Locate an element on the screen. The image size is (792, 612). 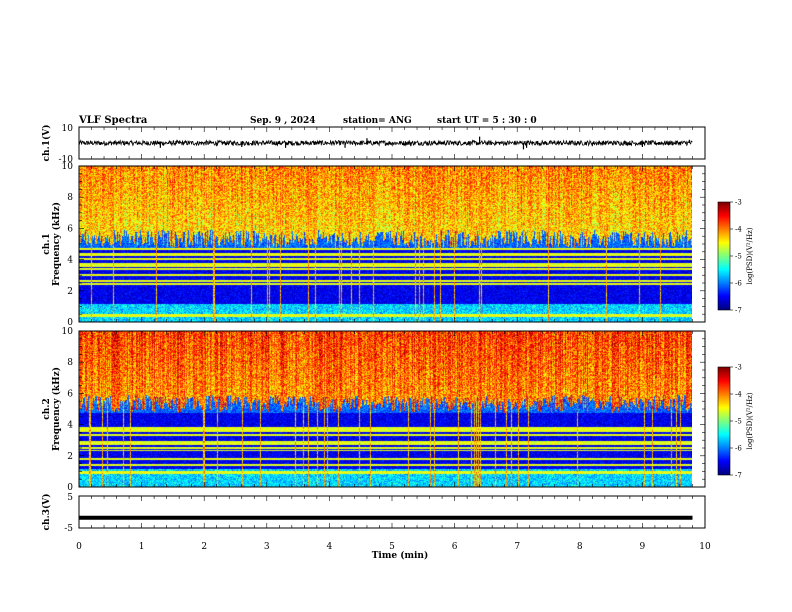
figure-title: VLF Spectra is located at coordinates (113, 120).